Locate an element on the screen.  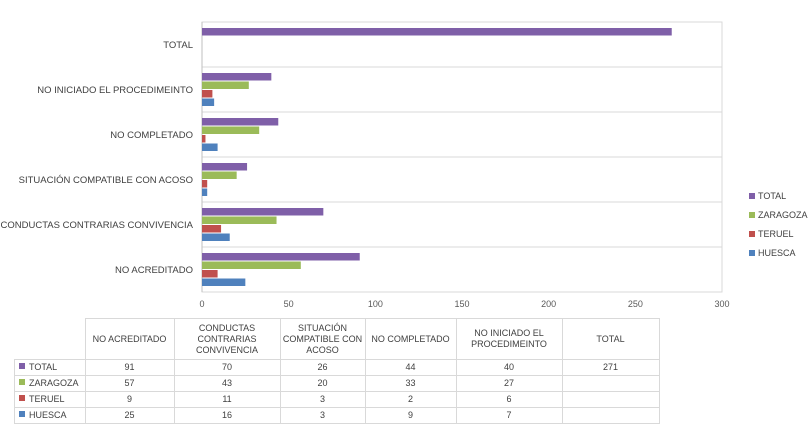
category-label-conductas-contrarias-convivencia: CONDUCTAS CONTRARIAS CONVIVENCIA is located at coordinates (97, 225).